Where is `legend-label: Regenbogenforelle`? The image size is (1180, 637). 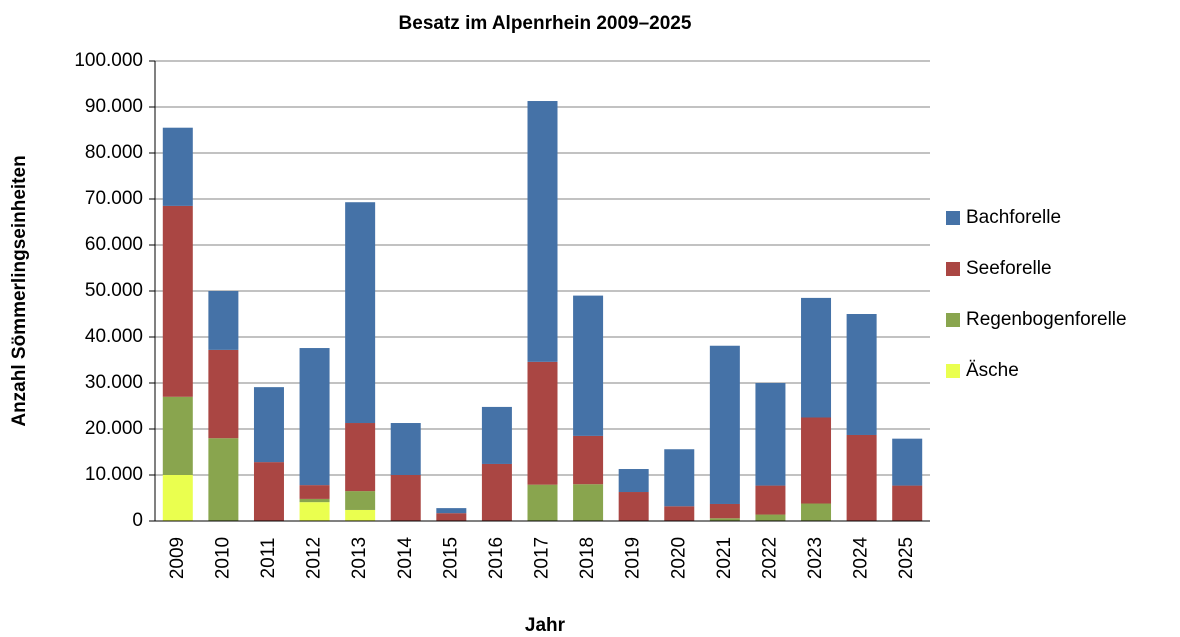
legend-label: Regenbogenforelle is located at coordinates (1046, 319).